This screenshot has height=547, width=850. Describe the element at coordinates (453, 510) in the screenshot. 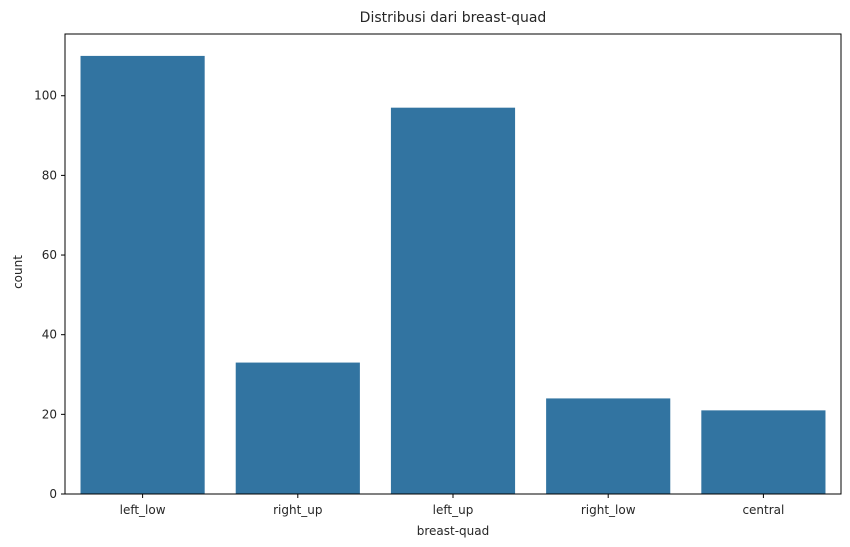

I see `x-tick-label: left_up` at that location.